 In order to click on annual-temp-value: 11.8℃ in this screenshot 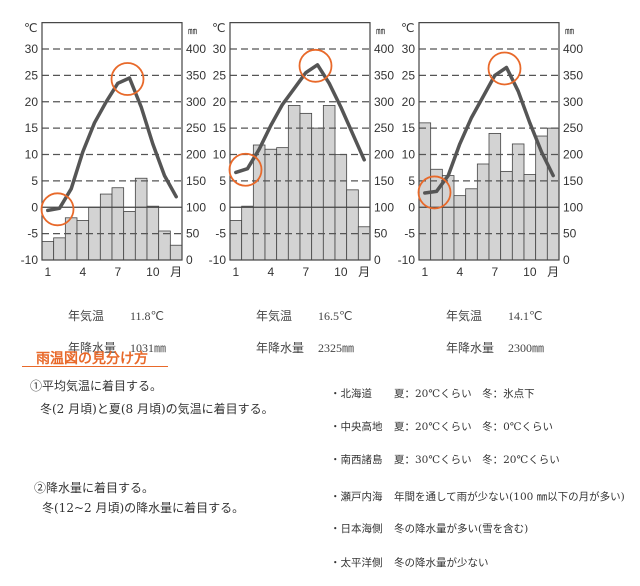, I will do `click(147, 316)`.